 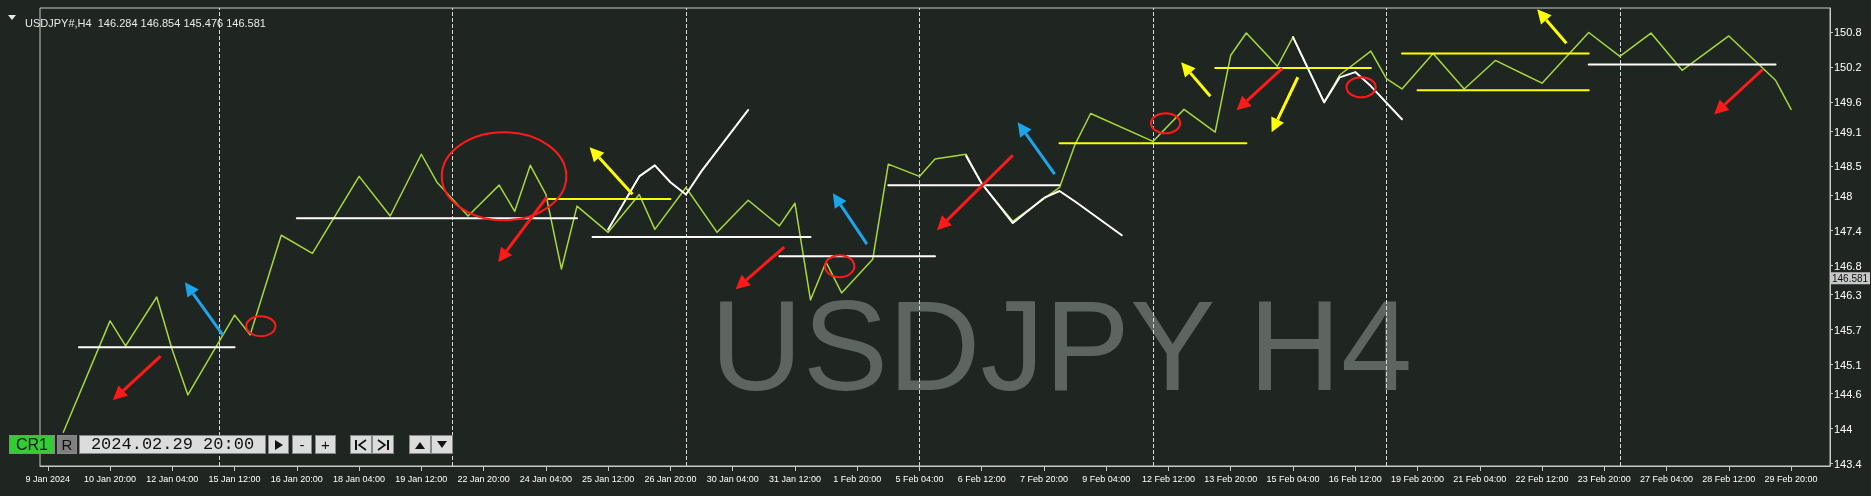 What do you see at coordinates (1848, 364) in the screenshot?
I see `y-tick-label: 145.1` at bounding box center [1848, 364].